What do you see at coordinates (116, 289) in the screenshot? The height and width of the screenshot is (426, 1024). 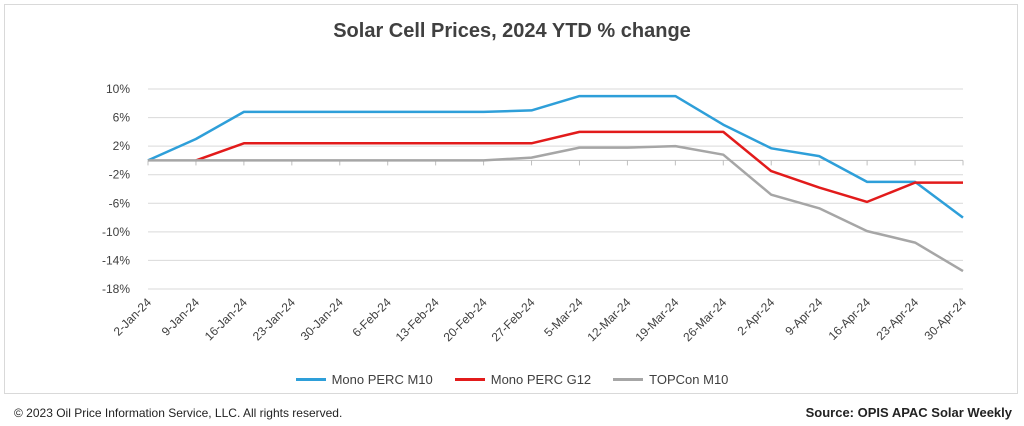 I see `y-tick-label: -18%` at bounding box center [116, 289].